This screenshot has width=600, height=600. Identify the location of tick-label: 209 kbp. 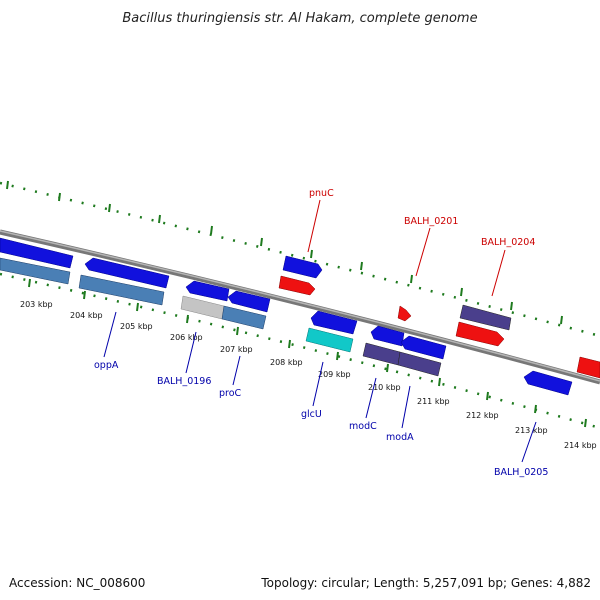
(334, 374).